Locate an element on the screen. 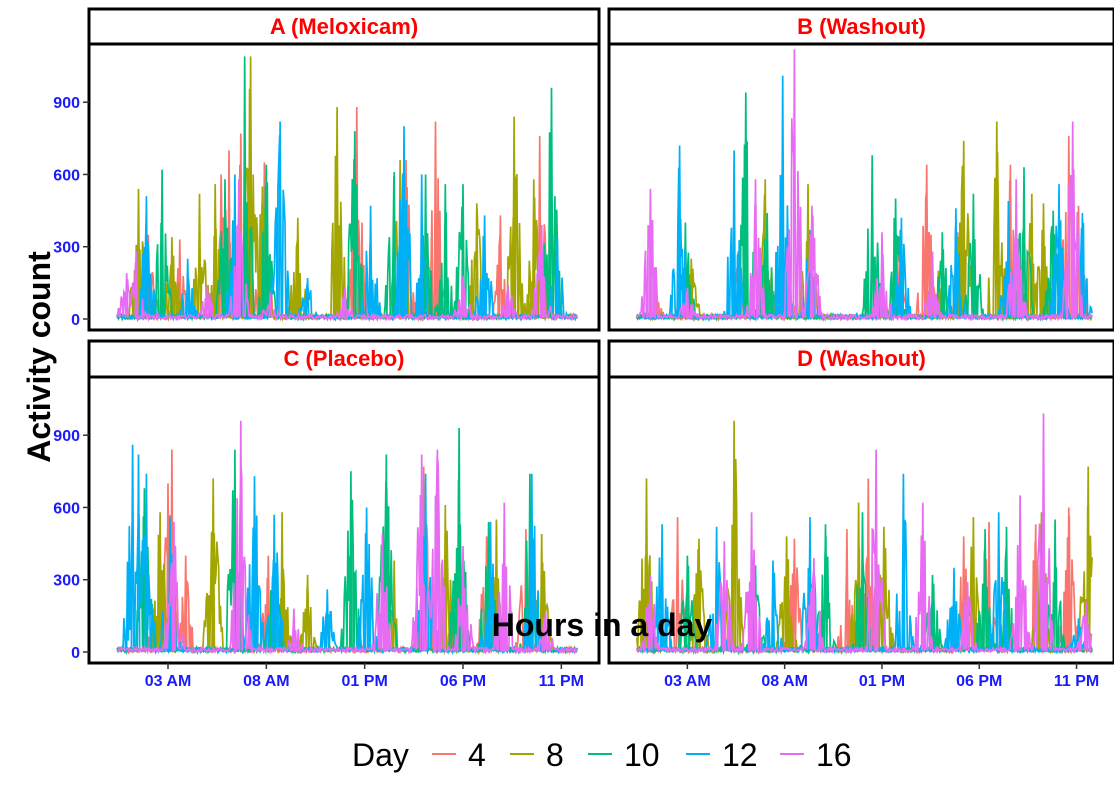 This screenshot has height=788, width=1114. legend-title: Day is located at coordinates (380, 755).